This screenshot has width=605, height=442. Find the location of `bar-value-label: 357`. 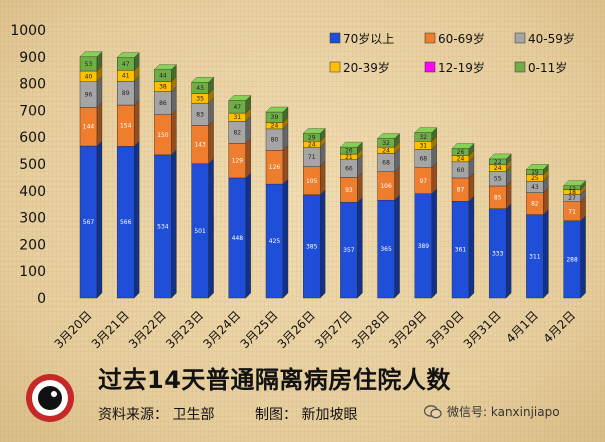

bar-value-label: 357 is located at coordinates (349, 250).